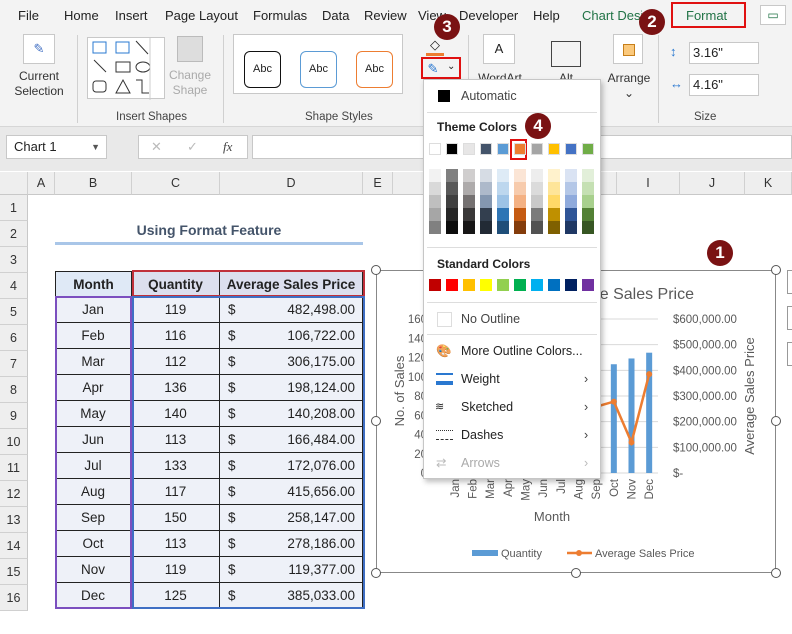  I want to click on cell-average-sales-price: $306,175.00, so click(291, 362).